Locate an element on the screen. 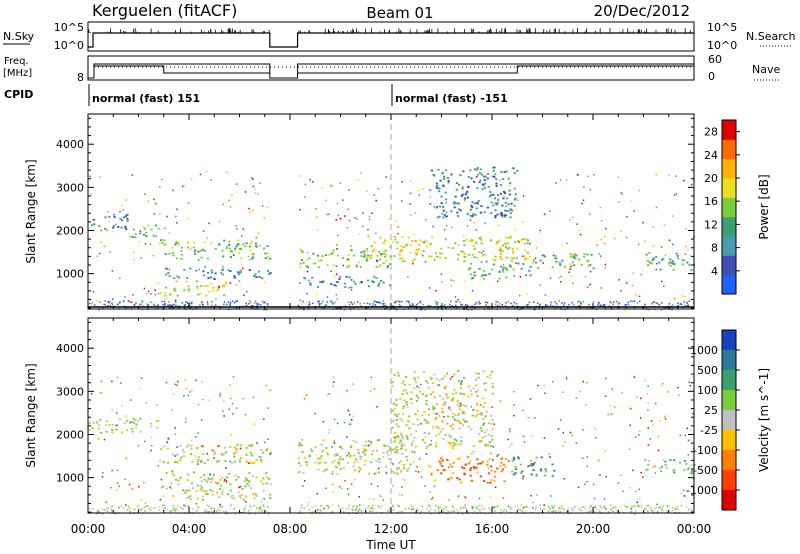  cpid-label: CPID is located at coordinates (18, 94).